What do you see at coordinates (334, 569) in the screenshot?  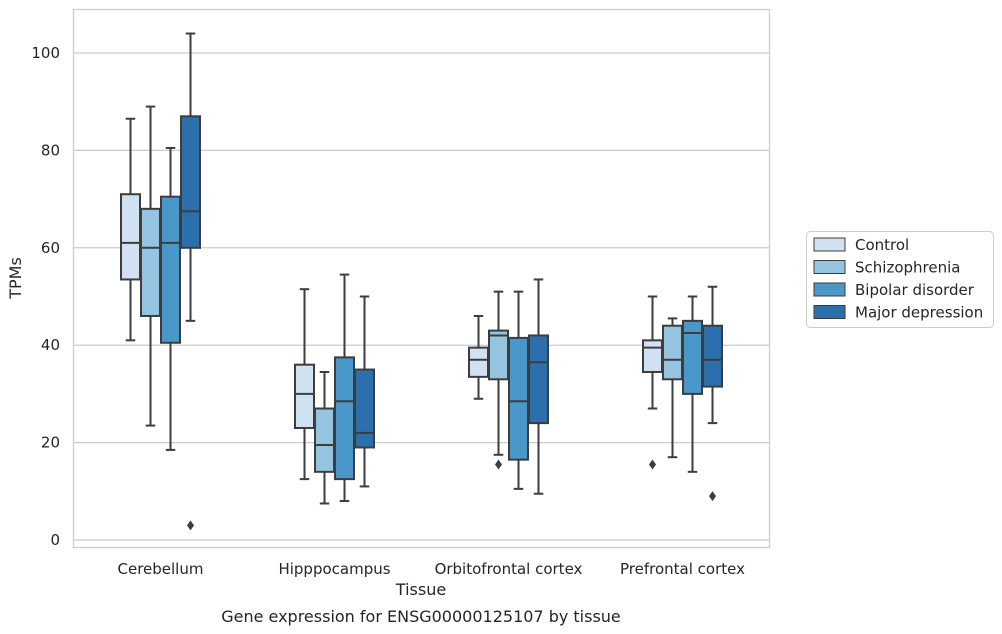 I see `x-tick-label: Hipppocampus` at bounding box center [334, 569].